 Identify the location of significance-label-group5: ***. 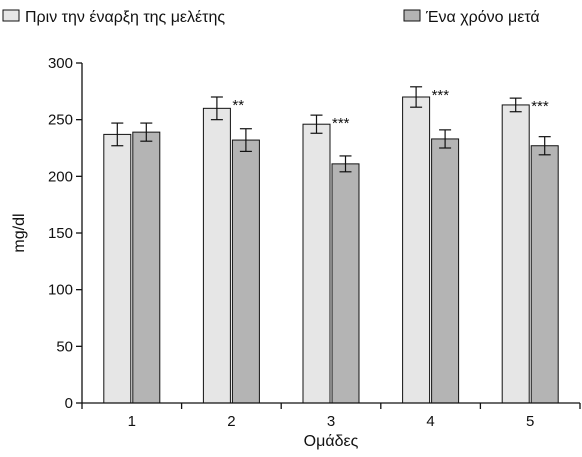
(540, 106).